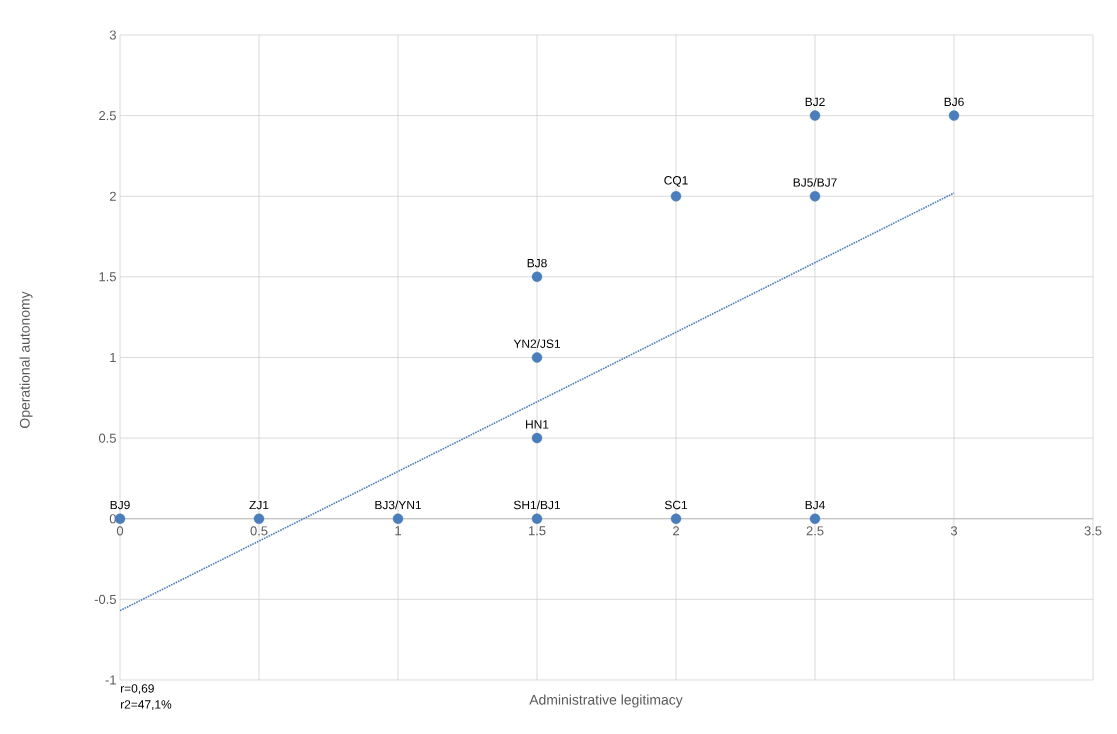 This screenshot has width=1117, height=734. Describe the element at coordinates (398, 531) in the screenshot. I see `x-tick-label: 1` at that location.